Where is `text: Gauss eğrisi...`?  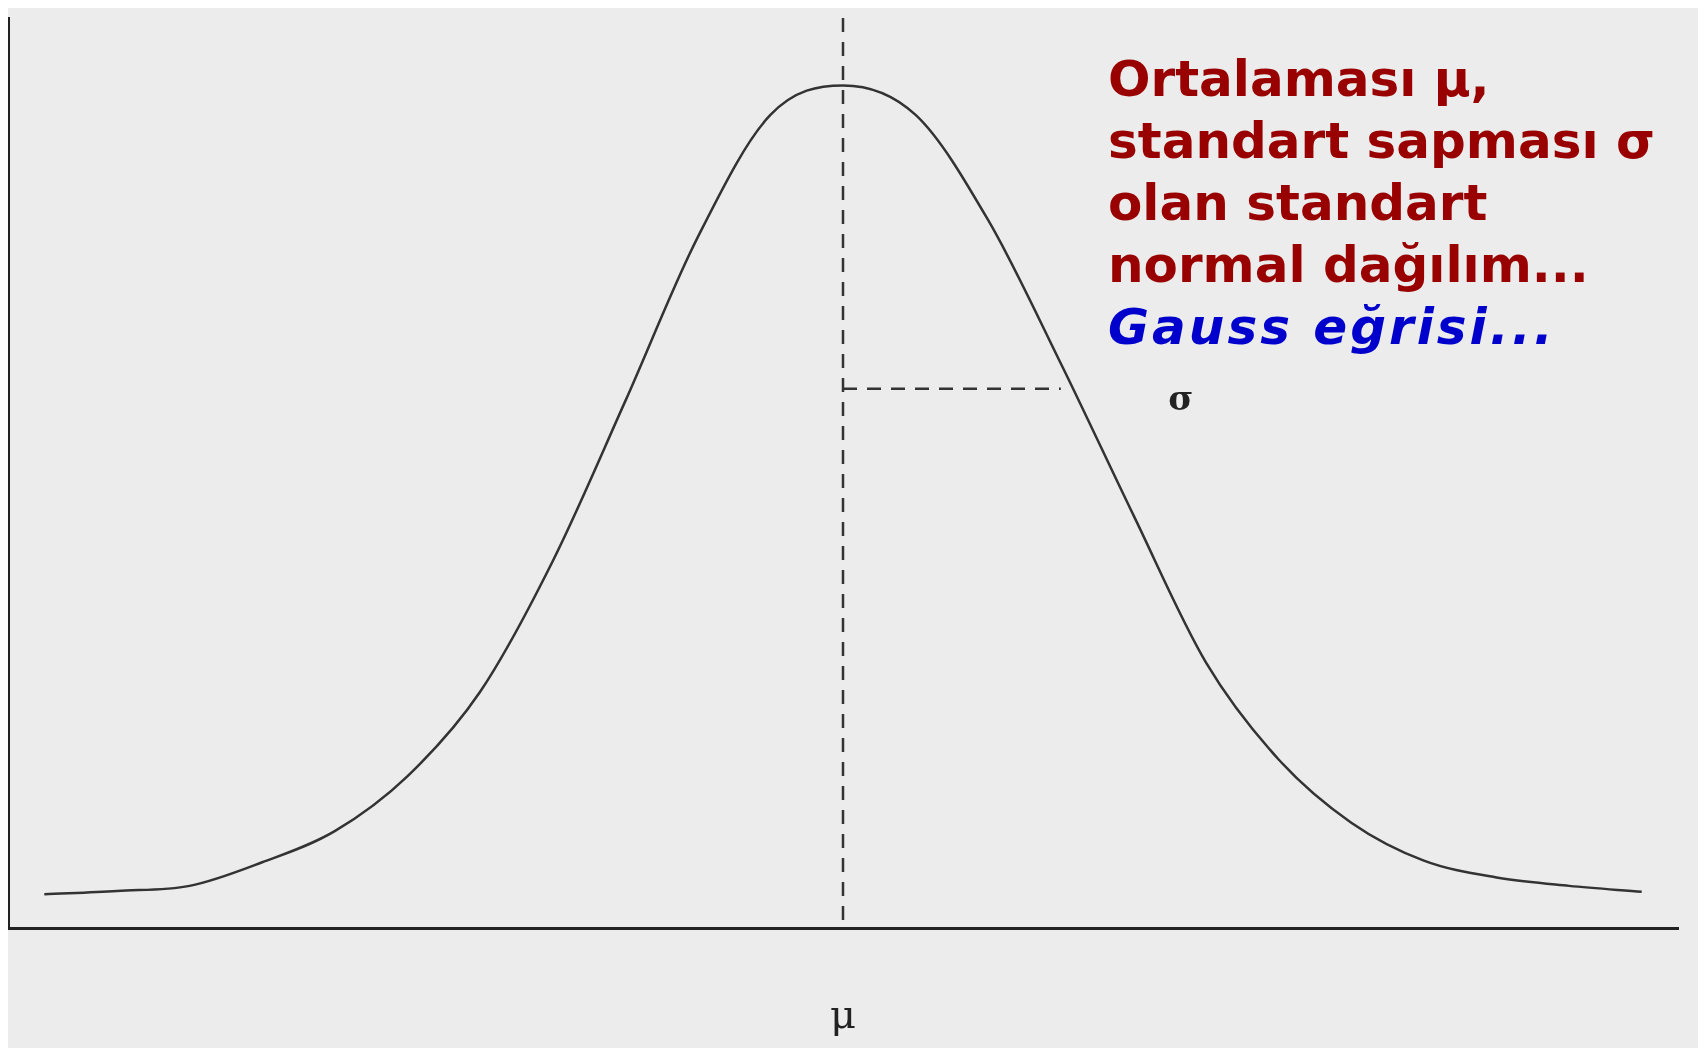
text: Gauss eğrisi... is located at coordinates (1332, 327).